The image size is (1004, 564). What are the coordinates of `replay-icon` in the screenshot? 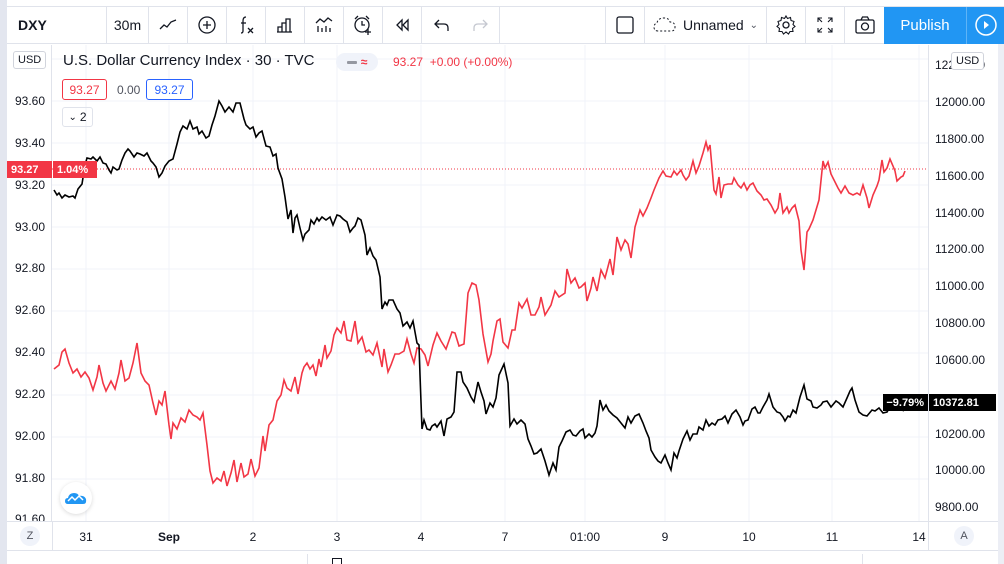 It's located at (402, 25).